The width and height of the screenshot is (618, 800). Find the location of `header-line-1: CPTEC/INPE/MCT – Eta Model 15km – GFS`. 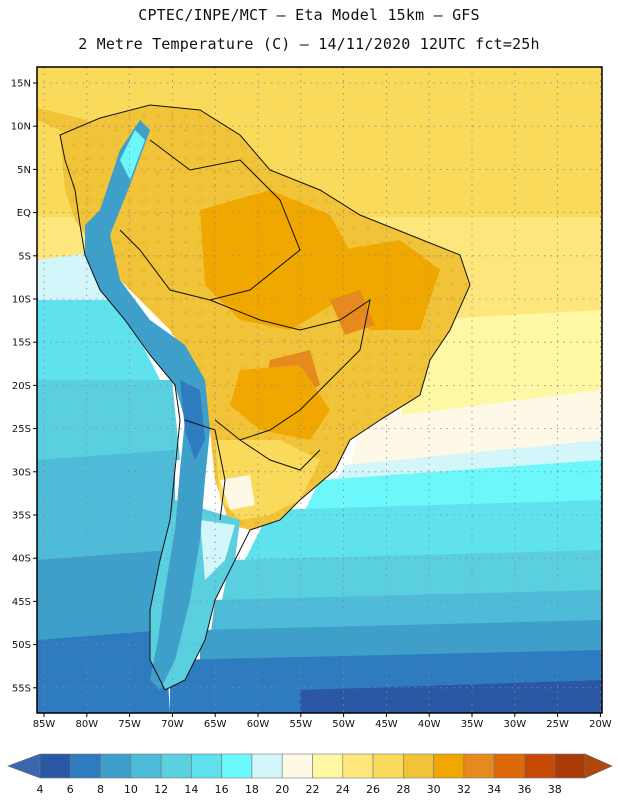

header-line-1: CPTEC/INPE/MCT – Eta Model 15km – GFS is located at coordinates (309, 15).